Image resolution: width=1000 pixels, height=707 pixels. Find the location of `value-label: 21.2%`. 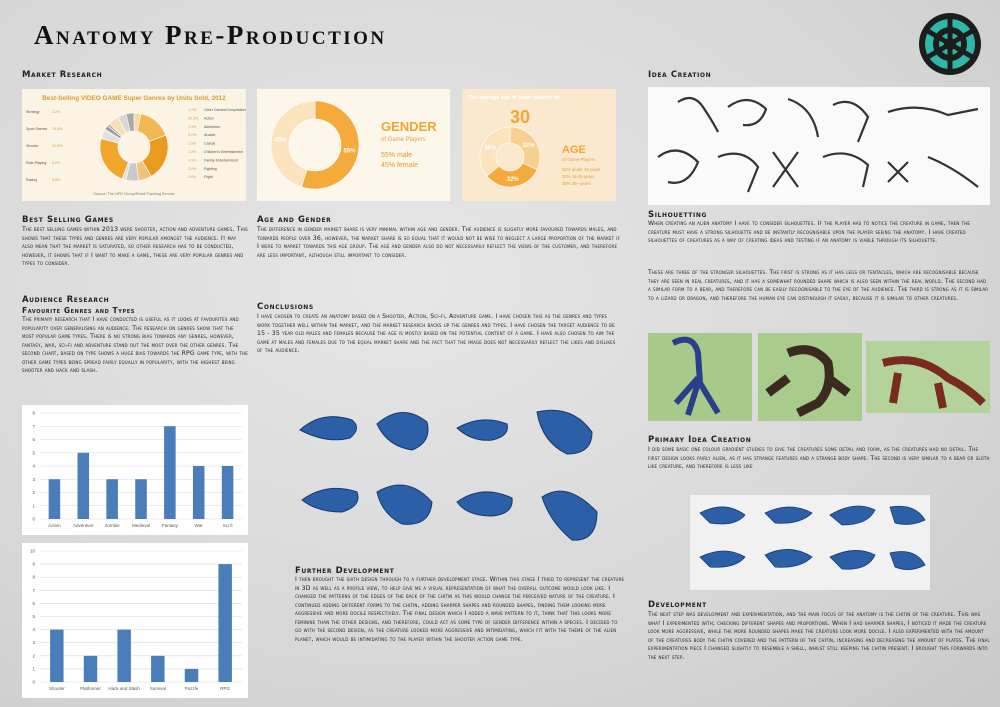

value-label: 21.2% is located at coordinates (57, 146).